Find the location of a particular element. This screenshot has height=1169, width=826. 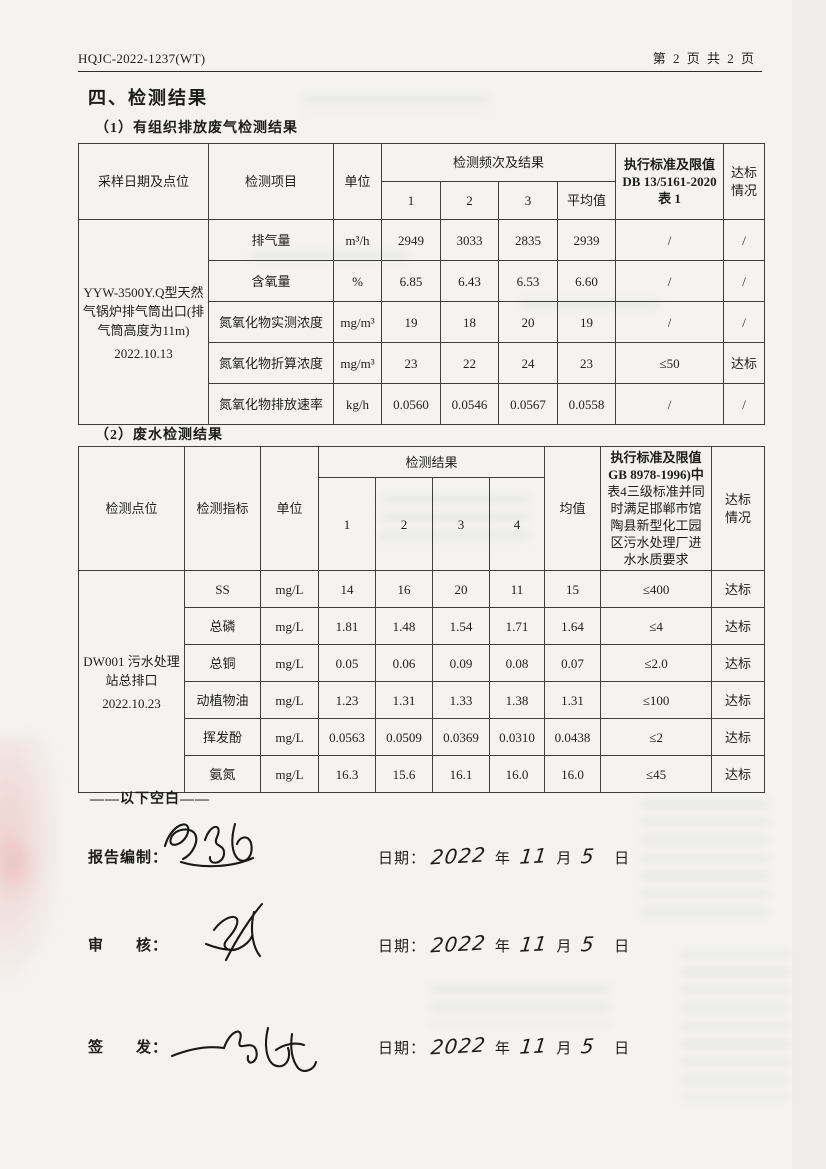

cell-value: 1.23 is located at coordinates (347, 700).